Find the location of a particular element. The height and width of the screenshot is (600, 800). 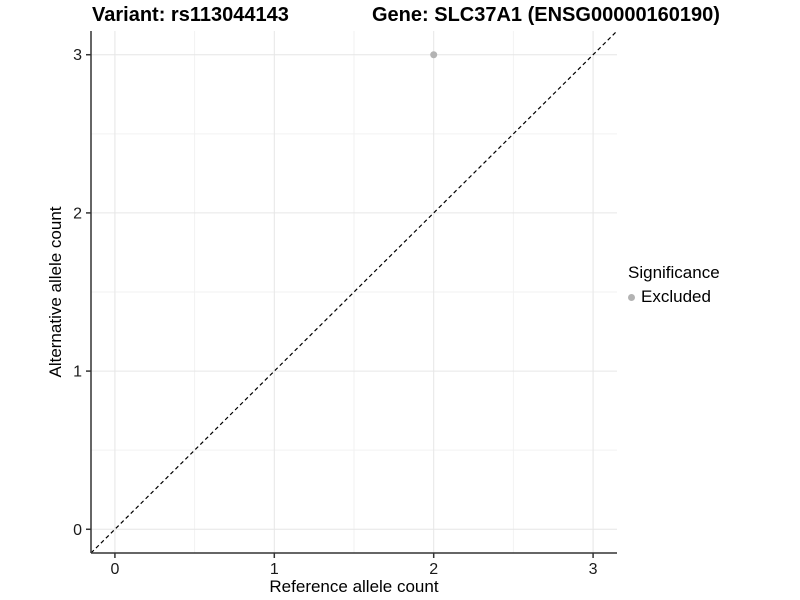

y-tick-label: 3 is located at coordinates (77, 55).